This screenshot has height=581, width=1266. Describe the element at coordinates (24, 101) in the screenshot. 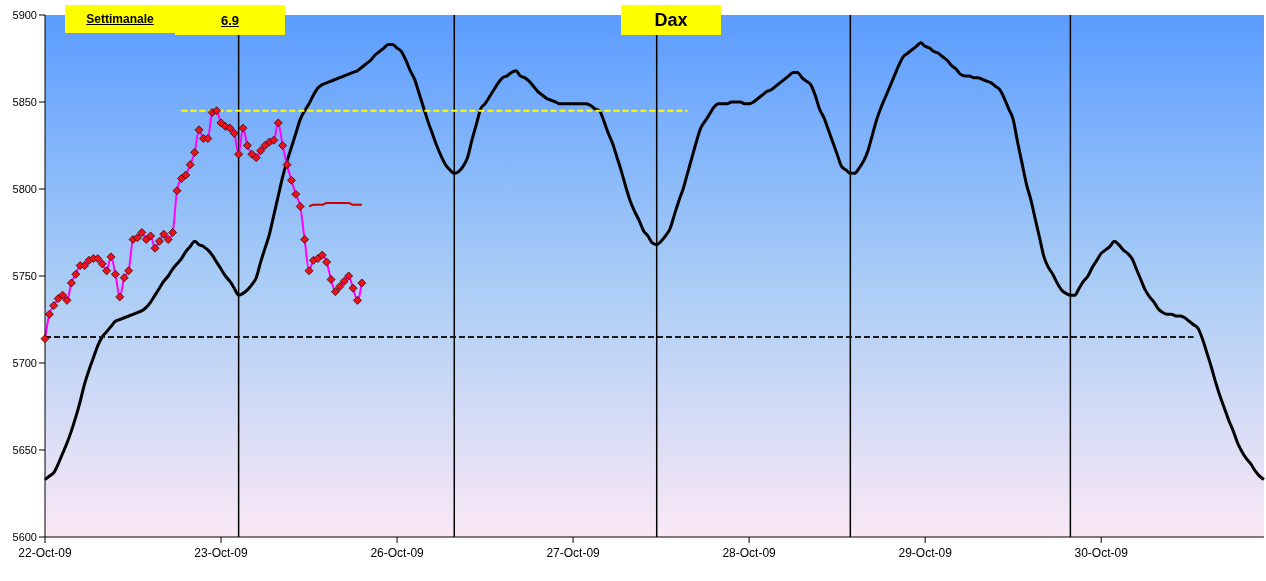

I see `y-tick-label: 5850` at that location.